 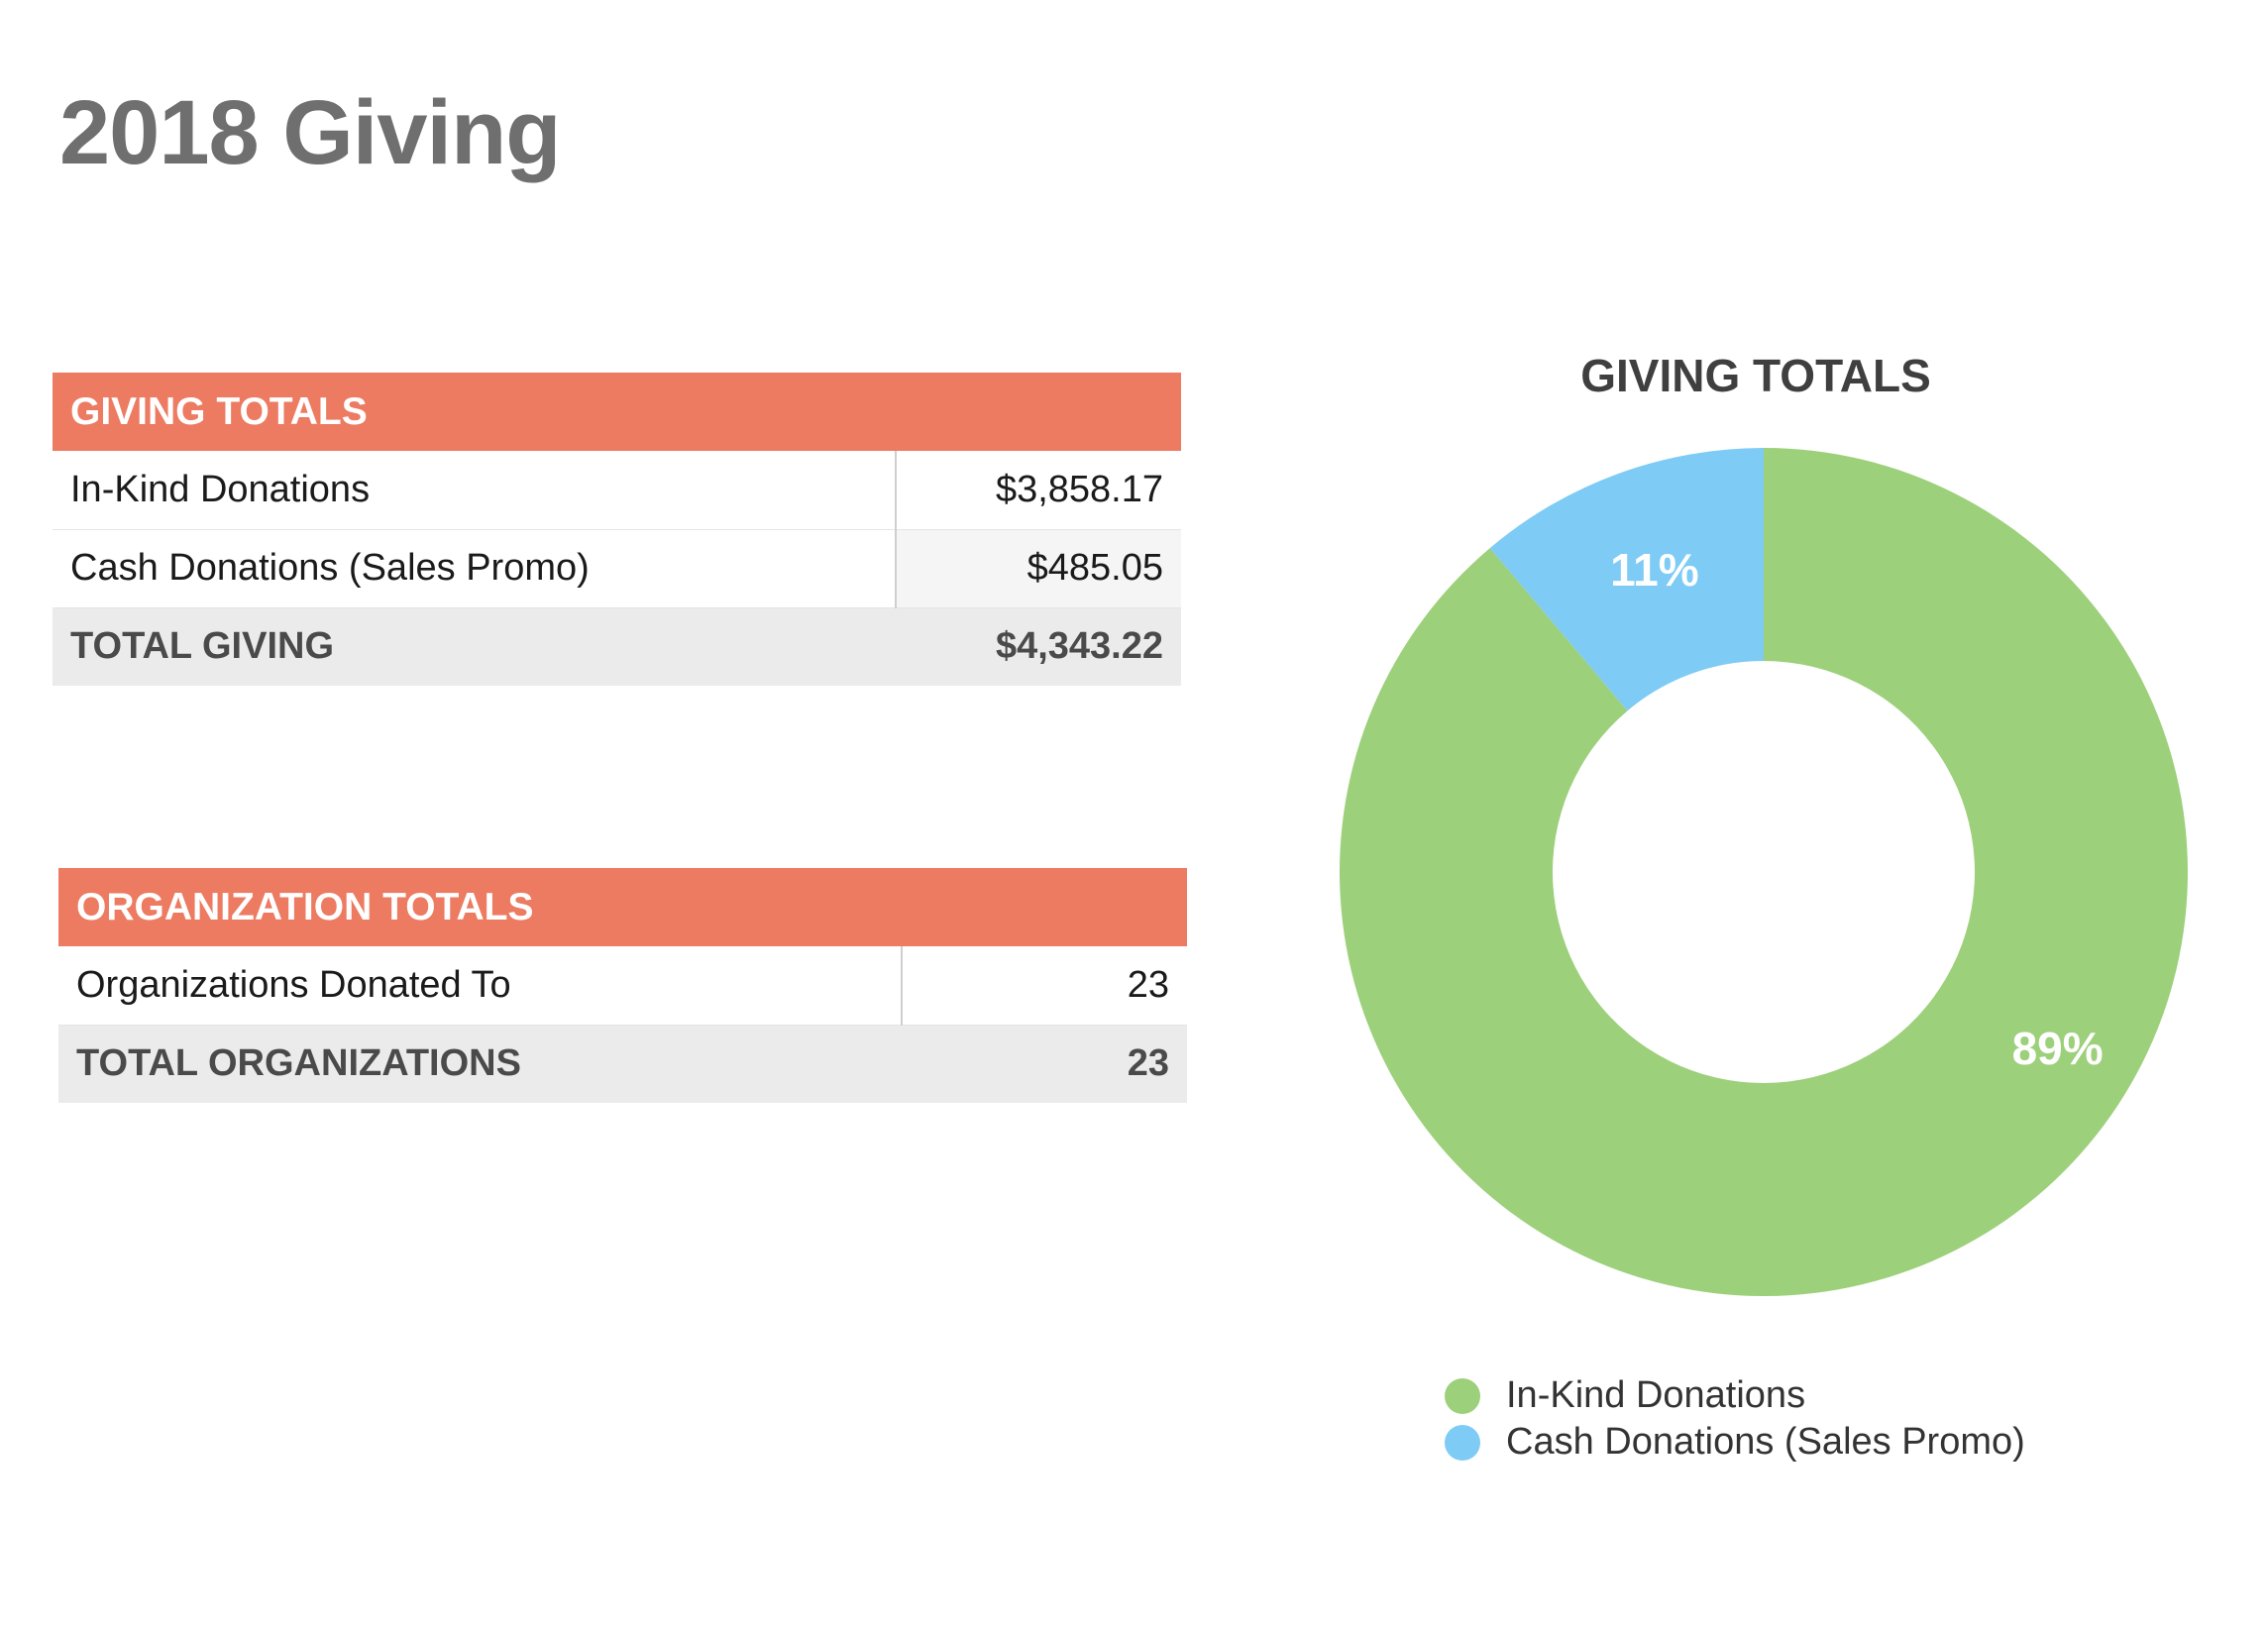 I want to click on row-value: $485.05, so click(x=1038, y=568).